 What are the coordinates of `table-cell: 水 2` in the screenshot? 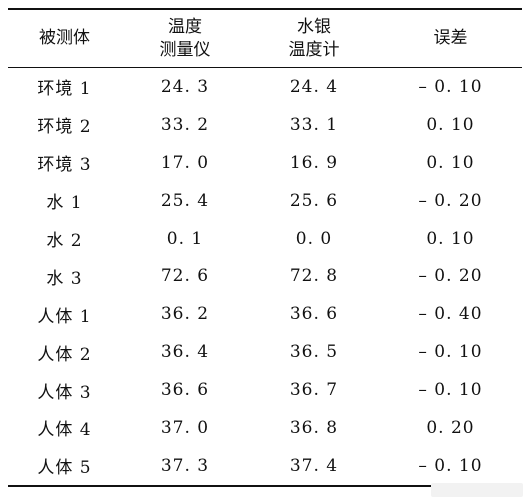 It's located at (64, 241).